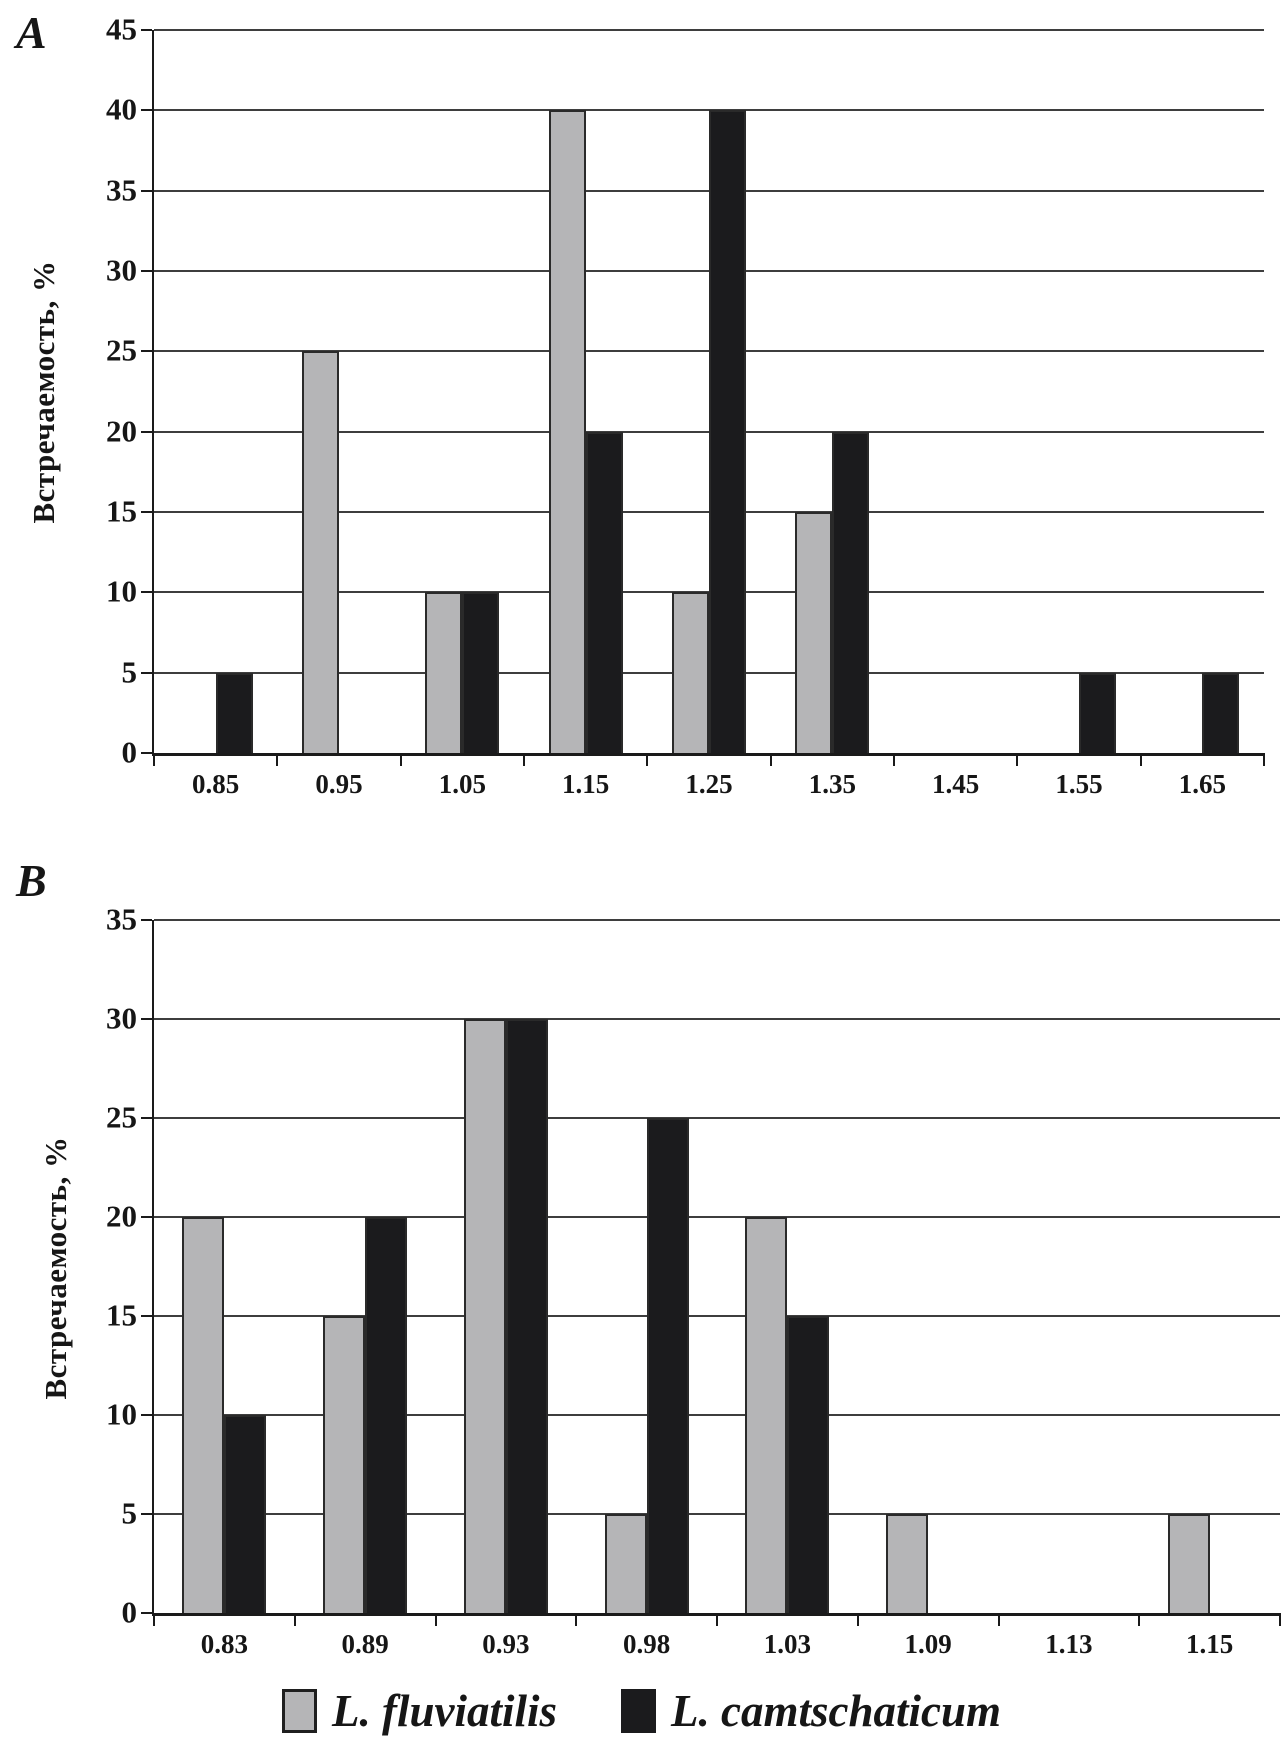 The width and height of the screenshot is (1283, 1753). What do you see at coordinates (43, 392) in the screenshot?
I see `y-axis-title-a: Встречаемость, %` at bounding box center [43, 392].